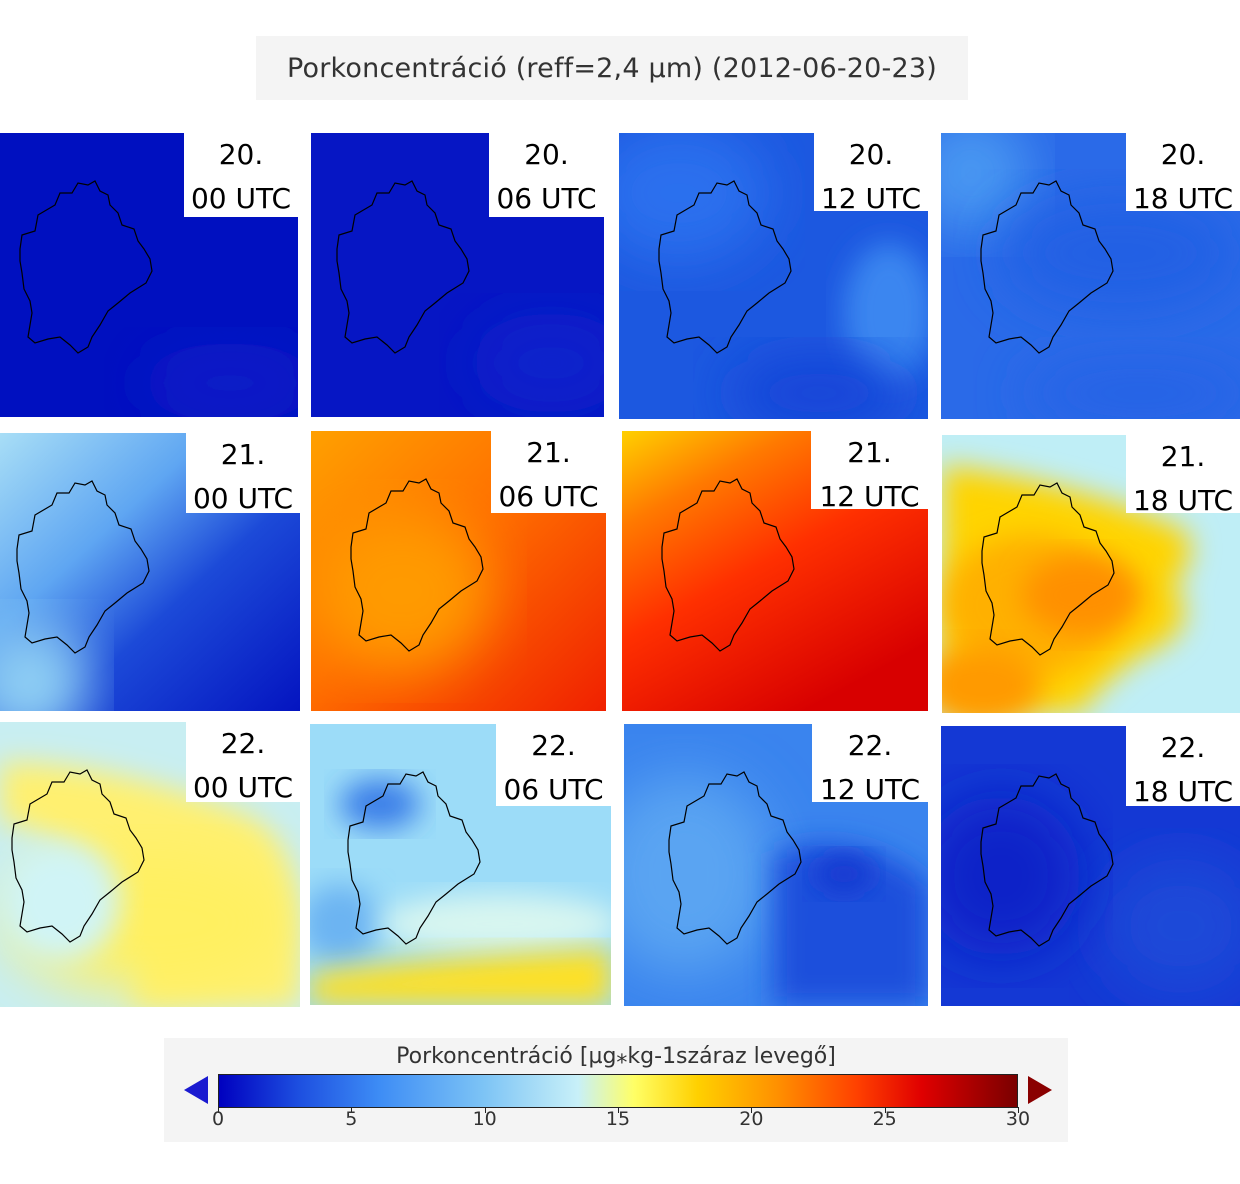  I want to click on map-panel-20-06: 20. 06 UTC, so click(457, 275).